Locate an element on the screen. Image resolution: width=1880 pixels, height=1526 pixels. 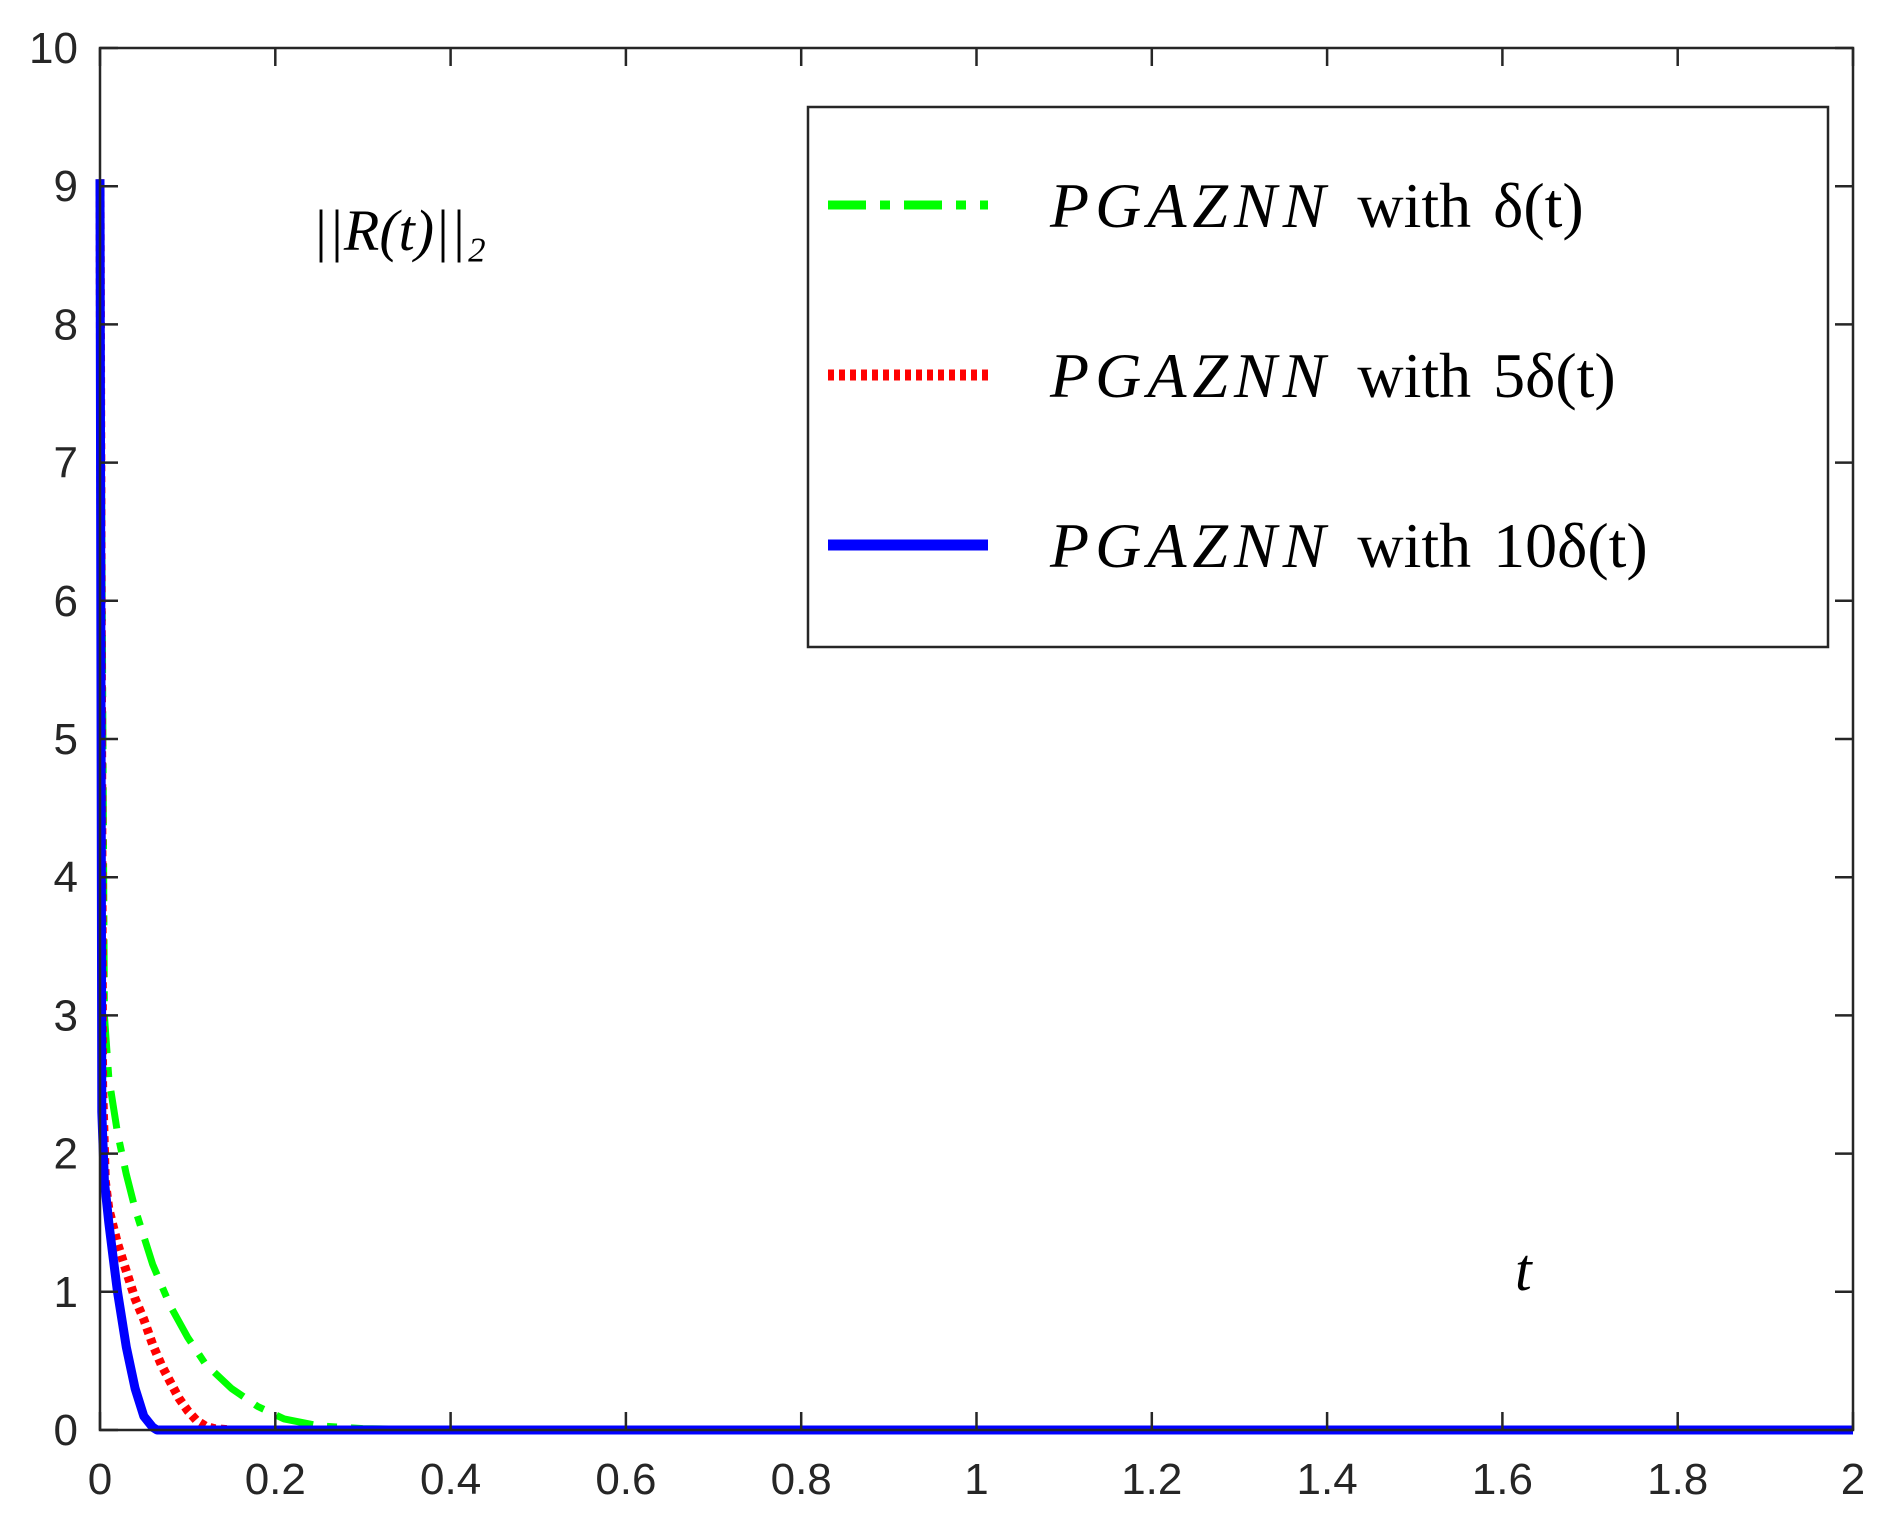
x-tick-label: 0 is located at coordinates (100, 1479).